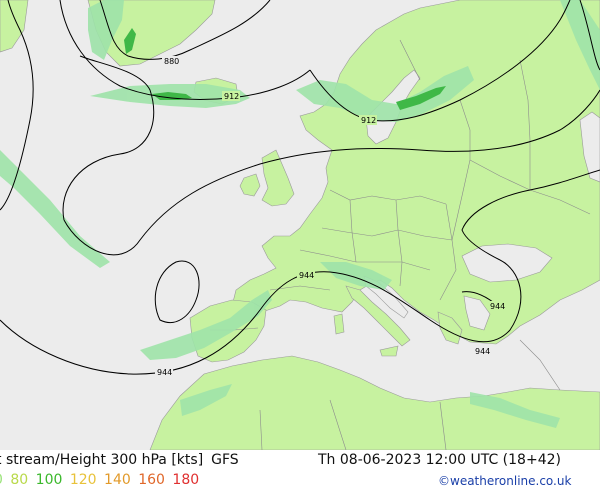 The height and width of the screenshot is (490, 600). What do you see at coordinates (589, 147) in the screenshot?
I see `caspian-sea` at bounding box center [589, 147].